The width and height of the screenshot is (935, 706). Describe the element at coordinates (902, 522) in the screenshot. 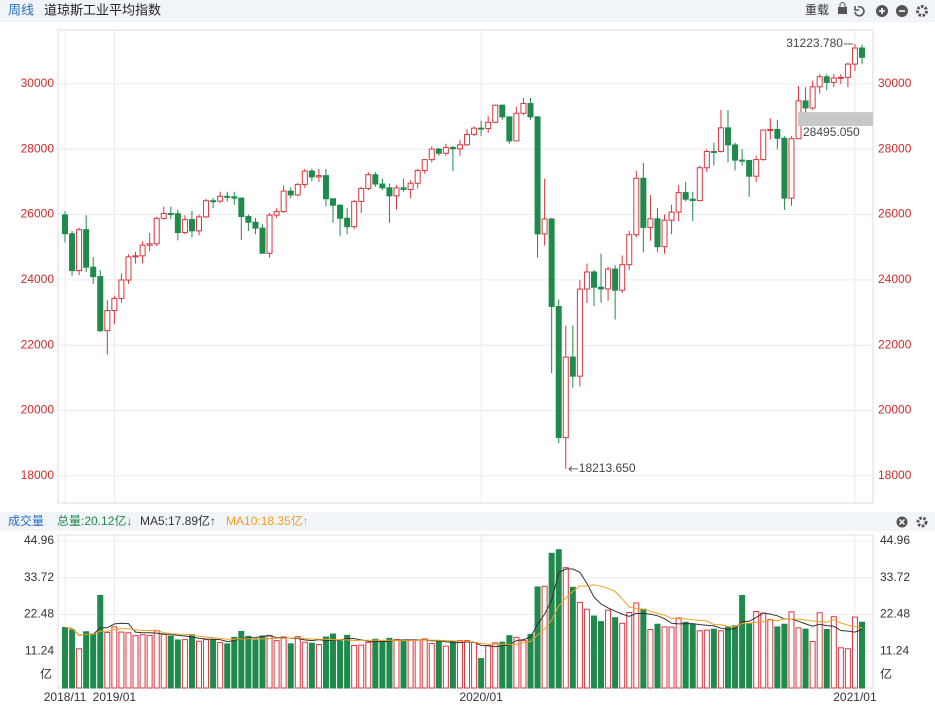

I see `cross` at that location.